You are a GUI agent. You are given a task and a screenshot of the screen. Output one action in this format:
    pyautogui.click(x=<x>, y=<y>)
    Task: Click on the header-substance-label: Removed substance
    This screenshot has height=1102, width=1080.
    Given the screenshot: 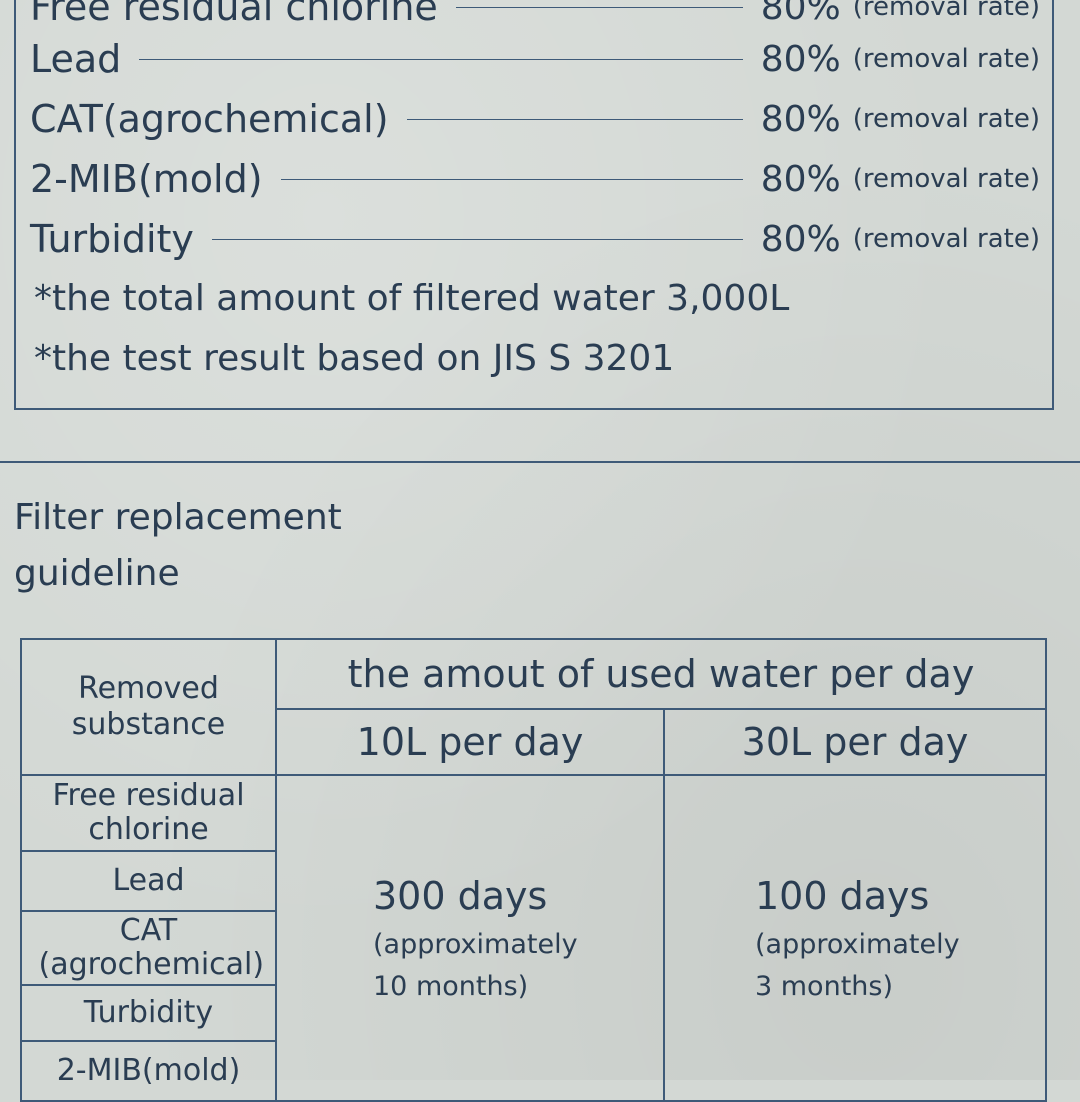 What is the action you would take?
    pyautogui.click(x=148, y=706)
    